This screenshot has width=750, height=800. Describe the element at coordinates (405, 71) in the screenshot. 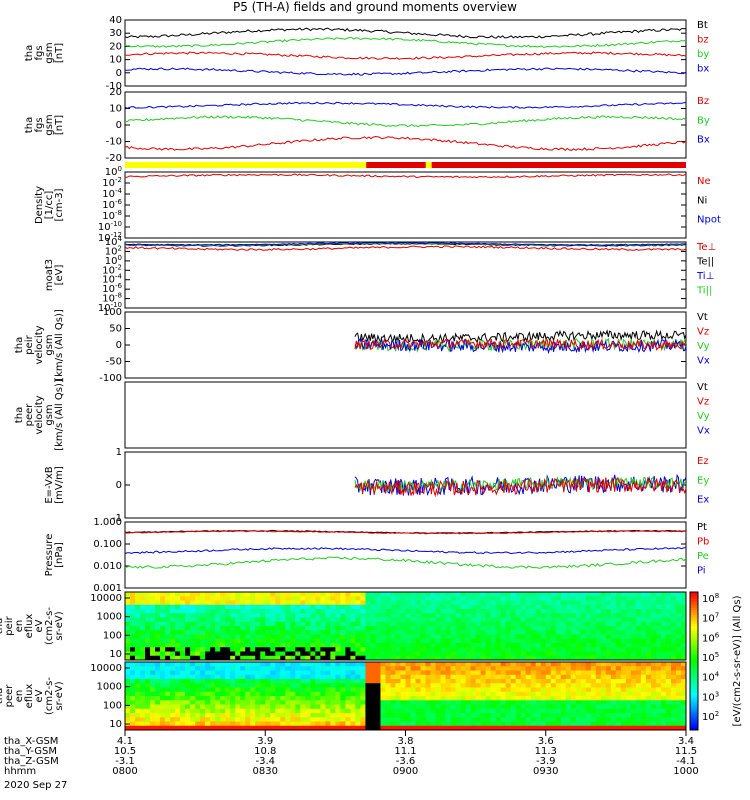

I see `series-line-bx` at that location.